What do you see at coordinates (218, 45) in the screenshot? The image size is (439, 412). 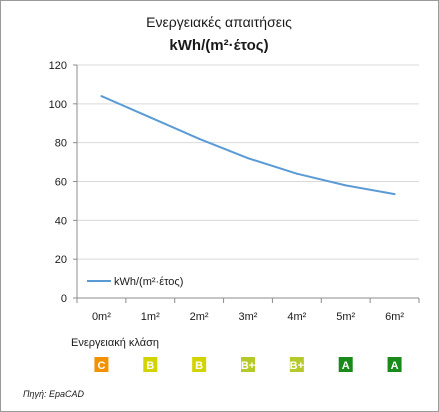 I see `chart-subtitle: kWh/(m²·έτος)` at bounding box center [218, 45].